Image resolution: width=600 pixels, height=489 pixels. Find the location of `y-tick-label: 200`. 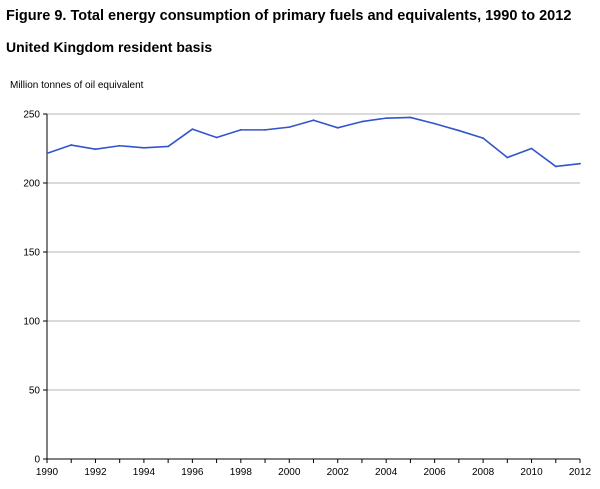

y-tick-label: 200 is located at coordinates (31, 184).